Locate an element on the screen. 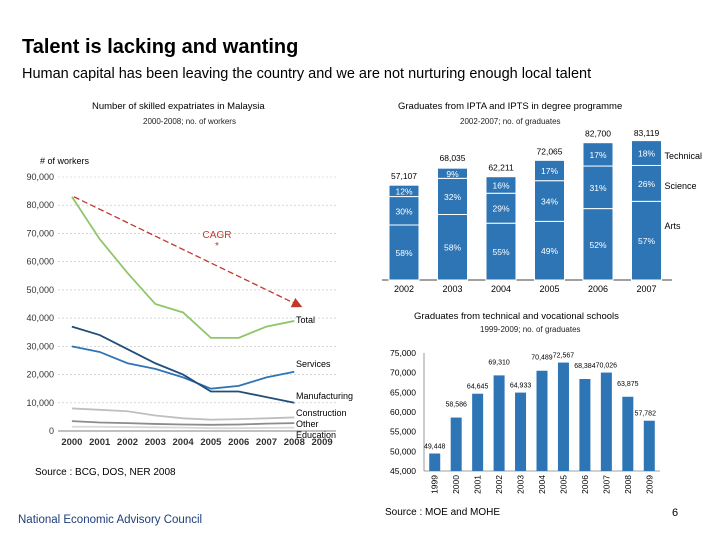 The height and width of the screenshot is (540, 720). voc-x-tick-label: 2008 is located at coordinates (628, 484).